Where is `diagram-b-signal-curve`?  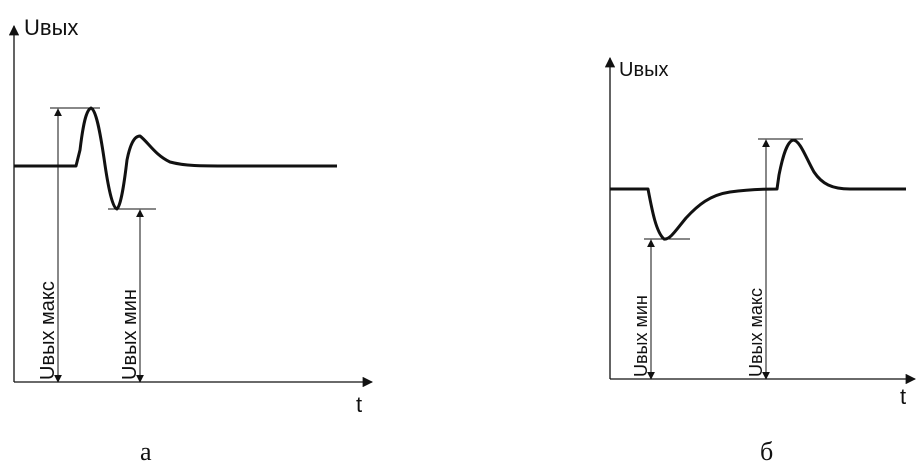 diagram-b-signal-curve is located at coordinates (758, 189).